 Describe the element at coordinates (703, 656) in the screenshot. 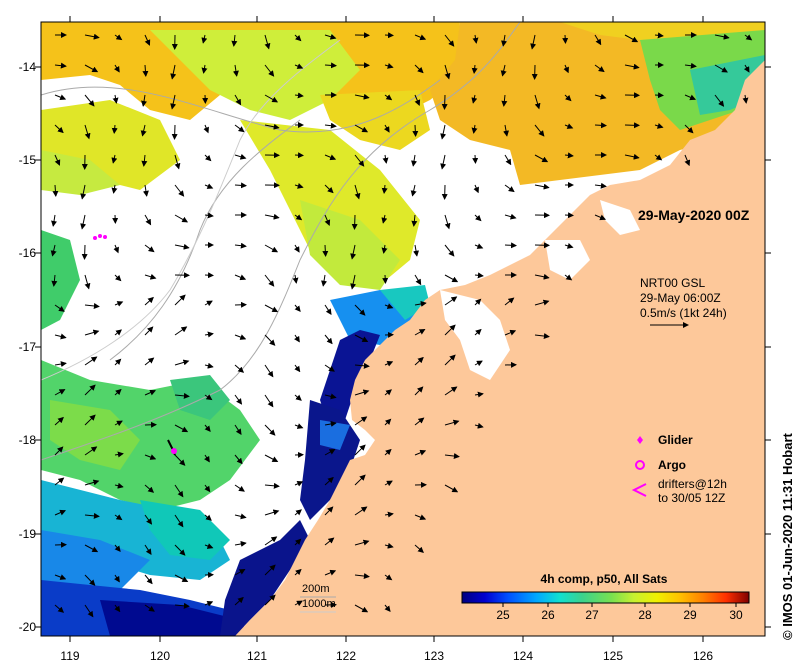

I see `x-tick-label: 126` at that location.